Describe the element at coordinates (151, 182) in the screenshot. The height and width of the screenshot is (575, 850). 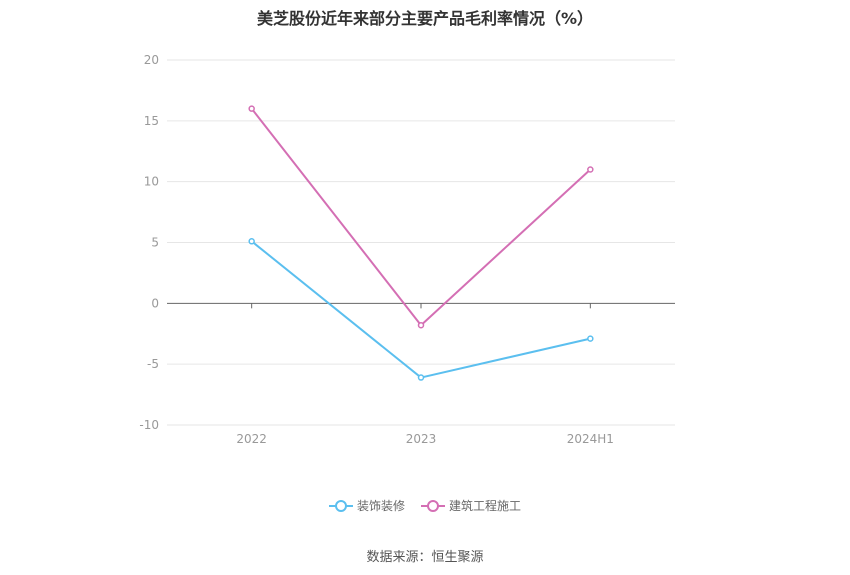
I see `y-tick-label: 10` at that location.